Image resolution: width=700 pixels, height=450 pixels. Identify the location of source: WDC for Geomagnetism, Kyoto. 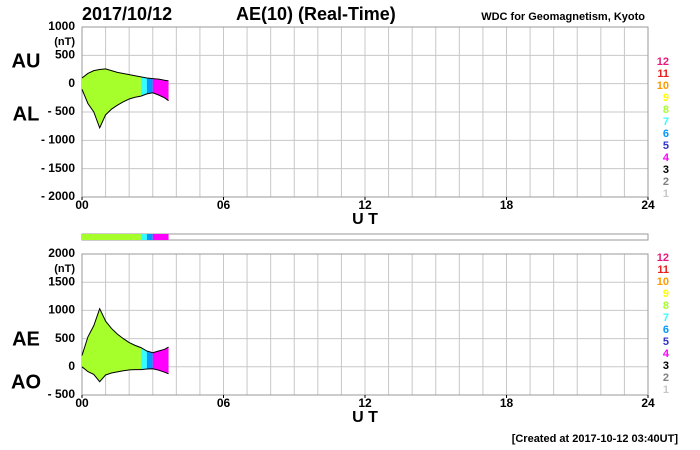
(563, 17).